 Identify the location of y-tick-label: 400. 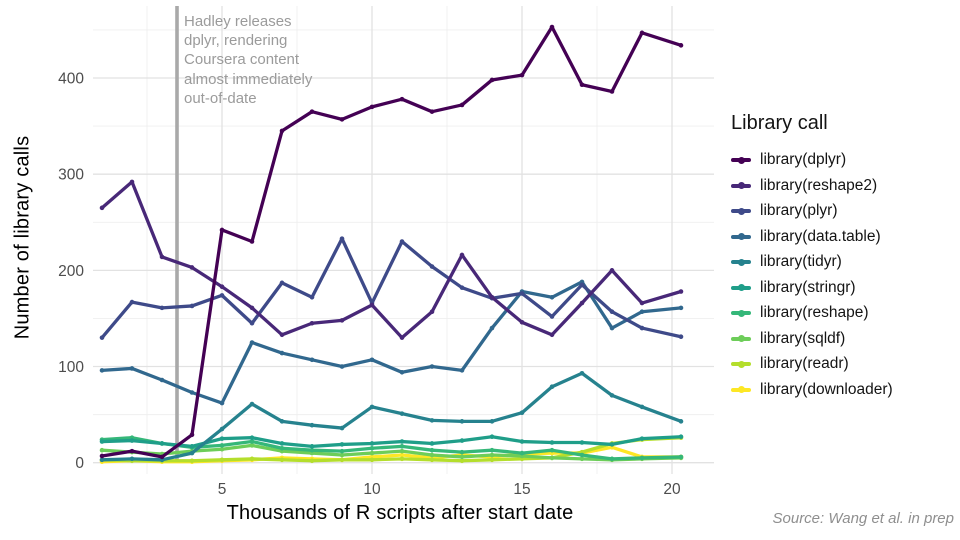
(71, 79).